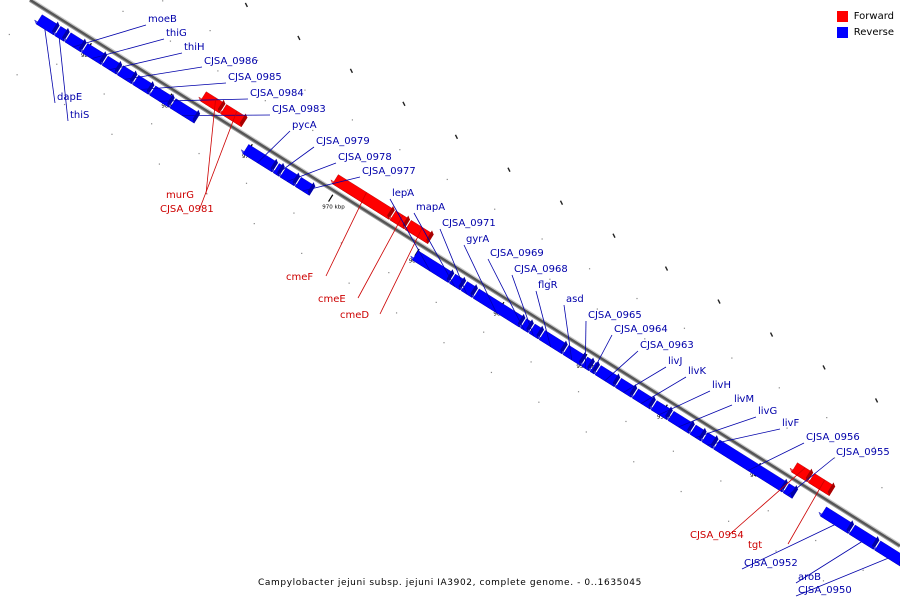 This screenshot has height=600, width=900. I want to click on leader-line-mapa, so click(434, 249).